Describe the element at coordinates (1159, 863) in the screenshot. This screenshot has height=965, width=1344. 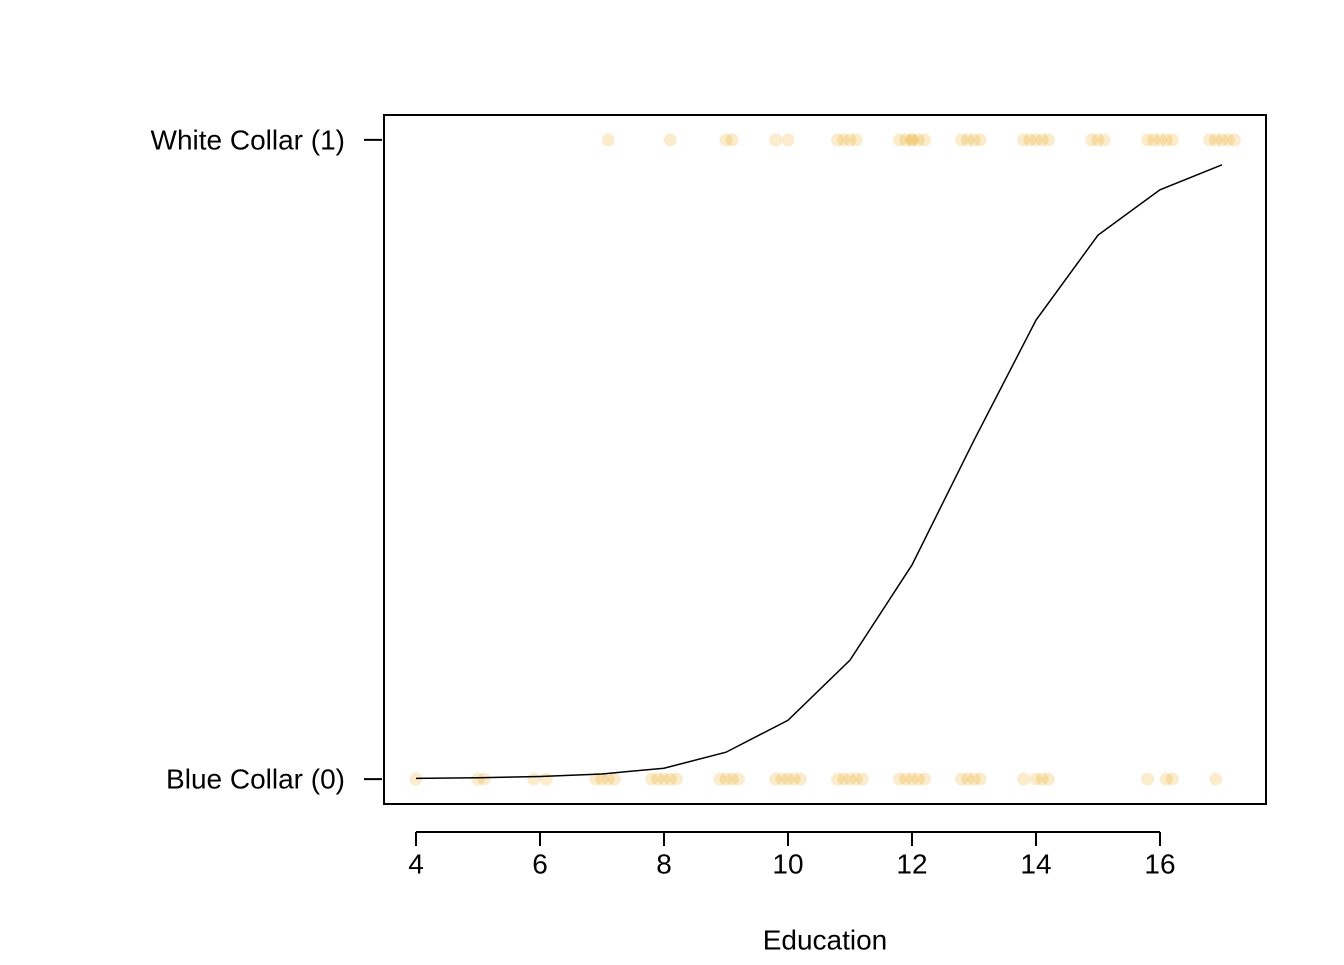
I see `x-tick-label: 16` at that location.